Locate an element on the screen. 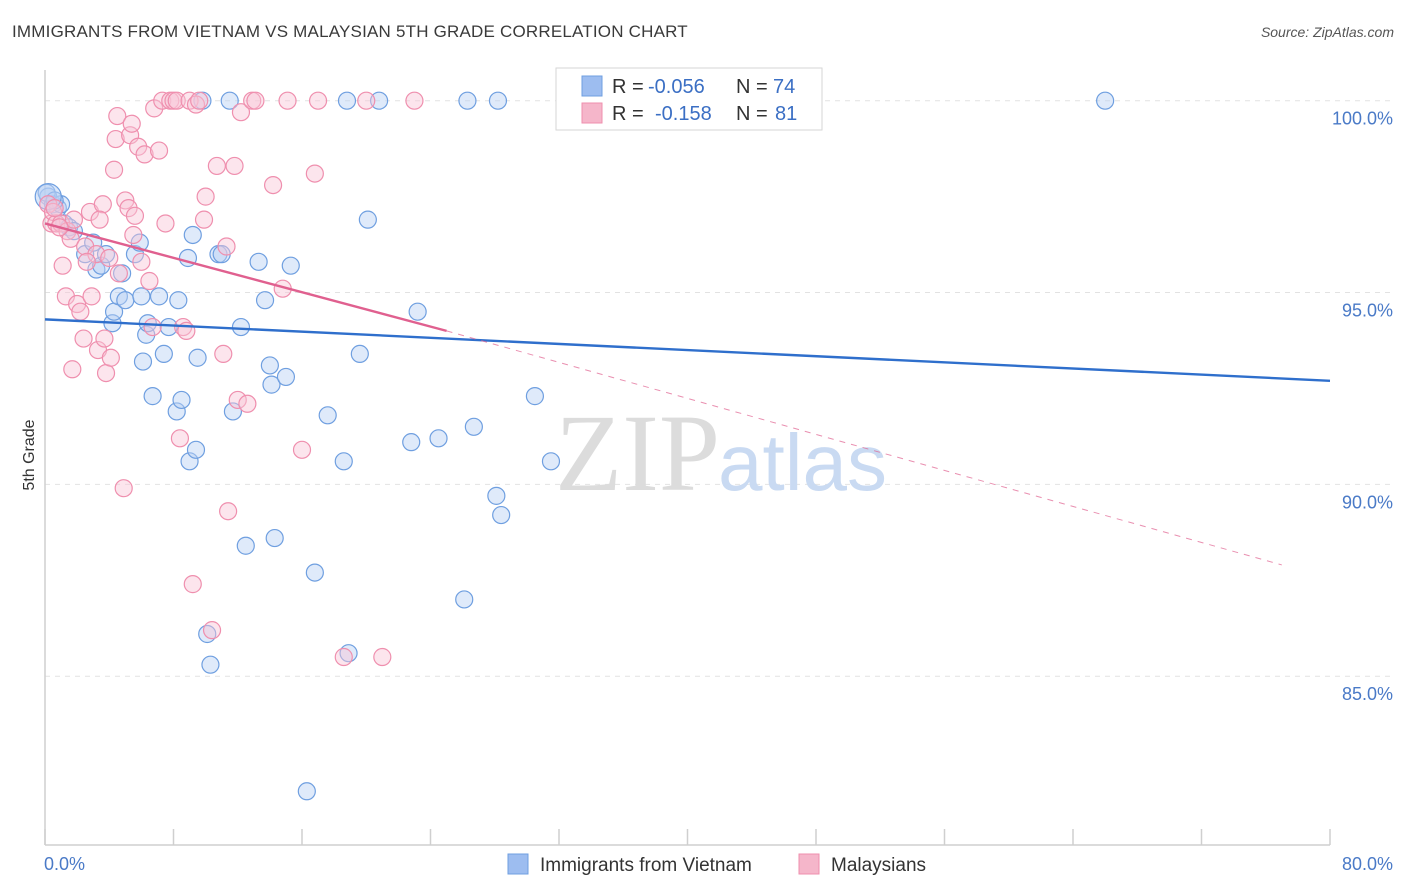  watermark-zip: ZIP is located at coordinates (637, 453).